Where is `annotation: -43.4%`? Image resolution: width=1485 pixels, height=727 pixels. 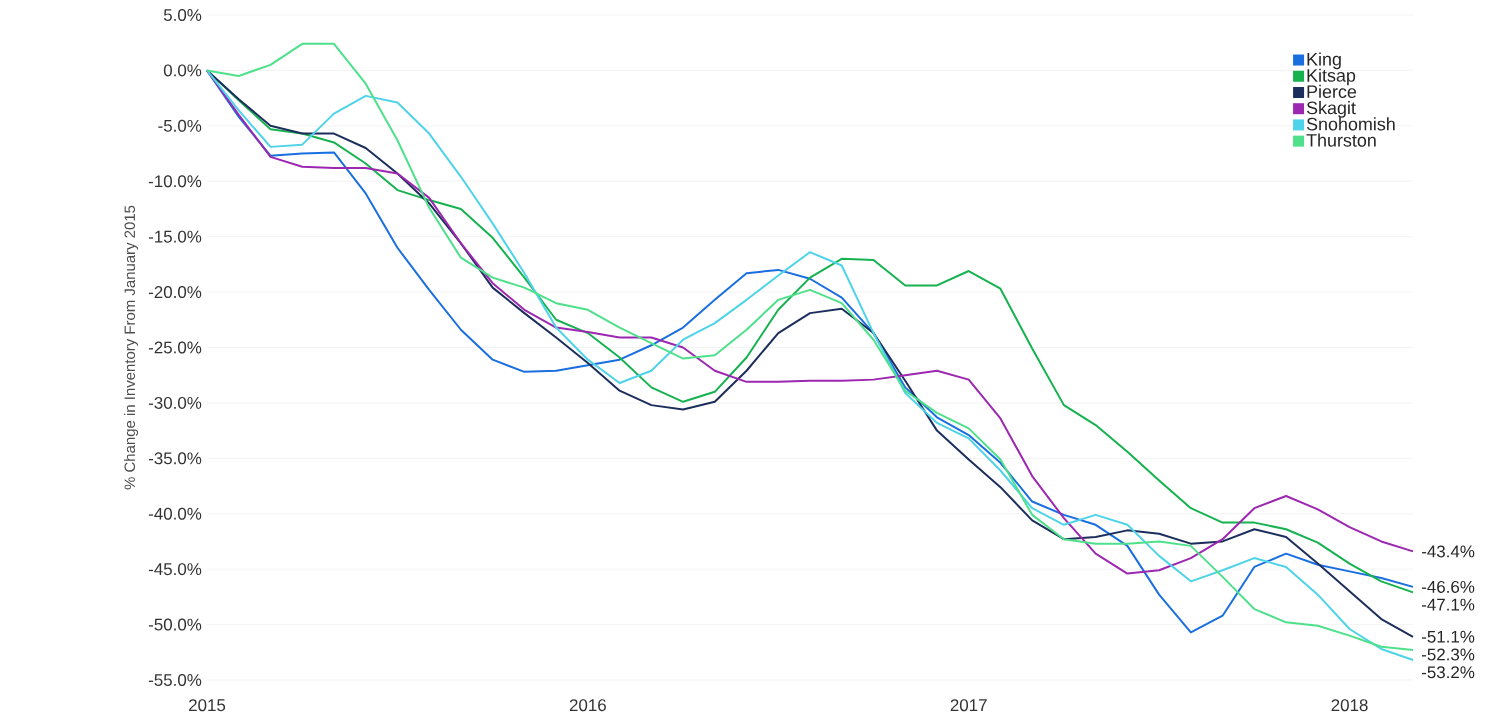
annotation: -43.4% is located at coordinates (1448, 551).